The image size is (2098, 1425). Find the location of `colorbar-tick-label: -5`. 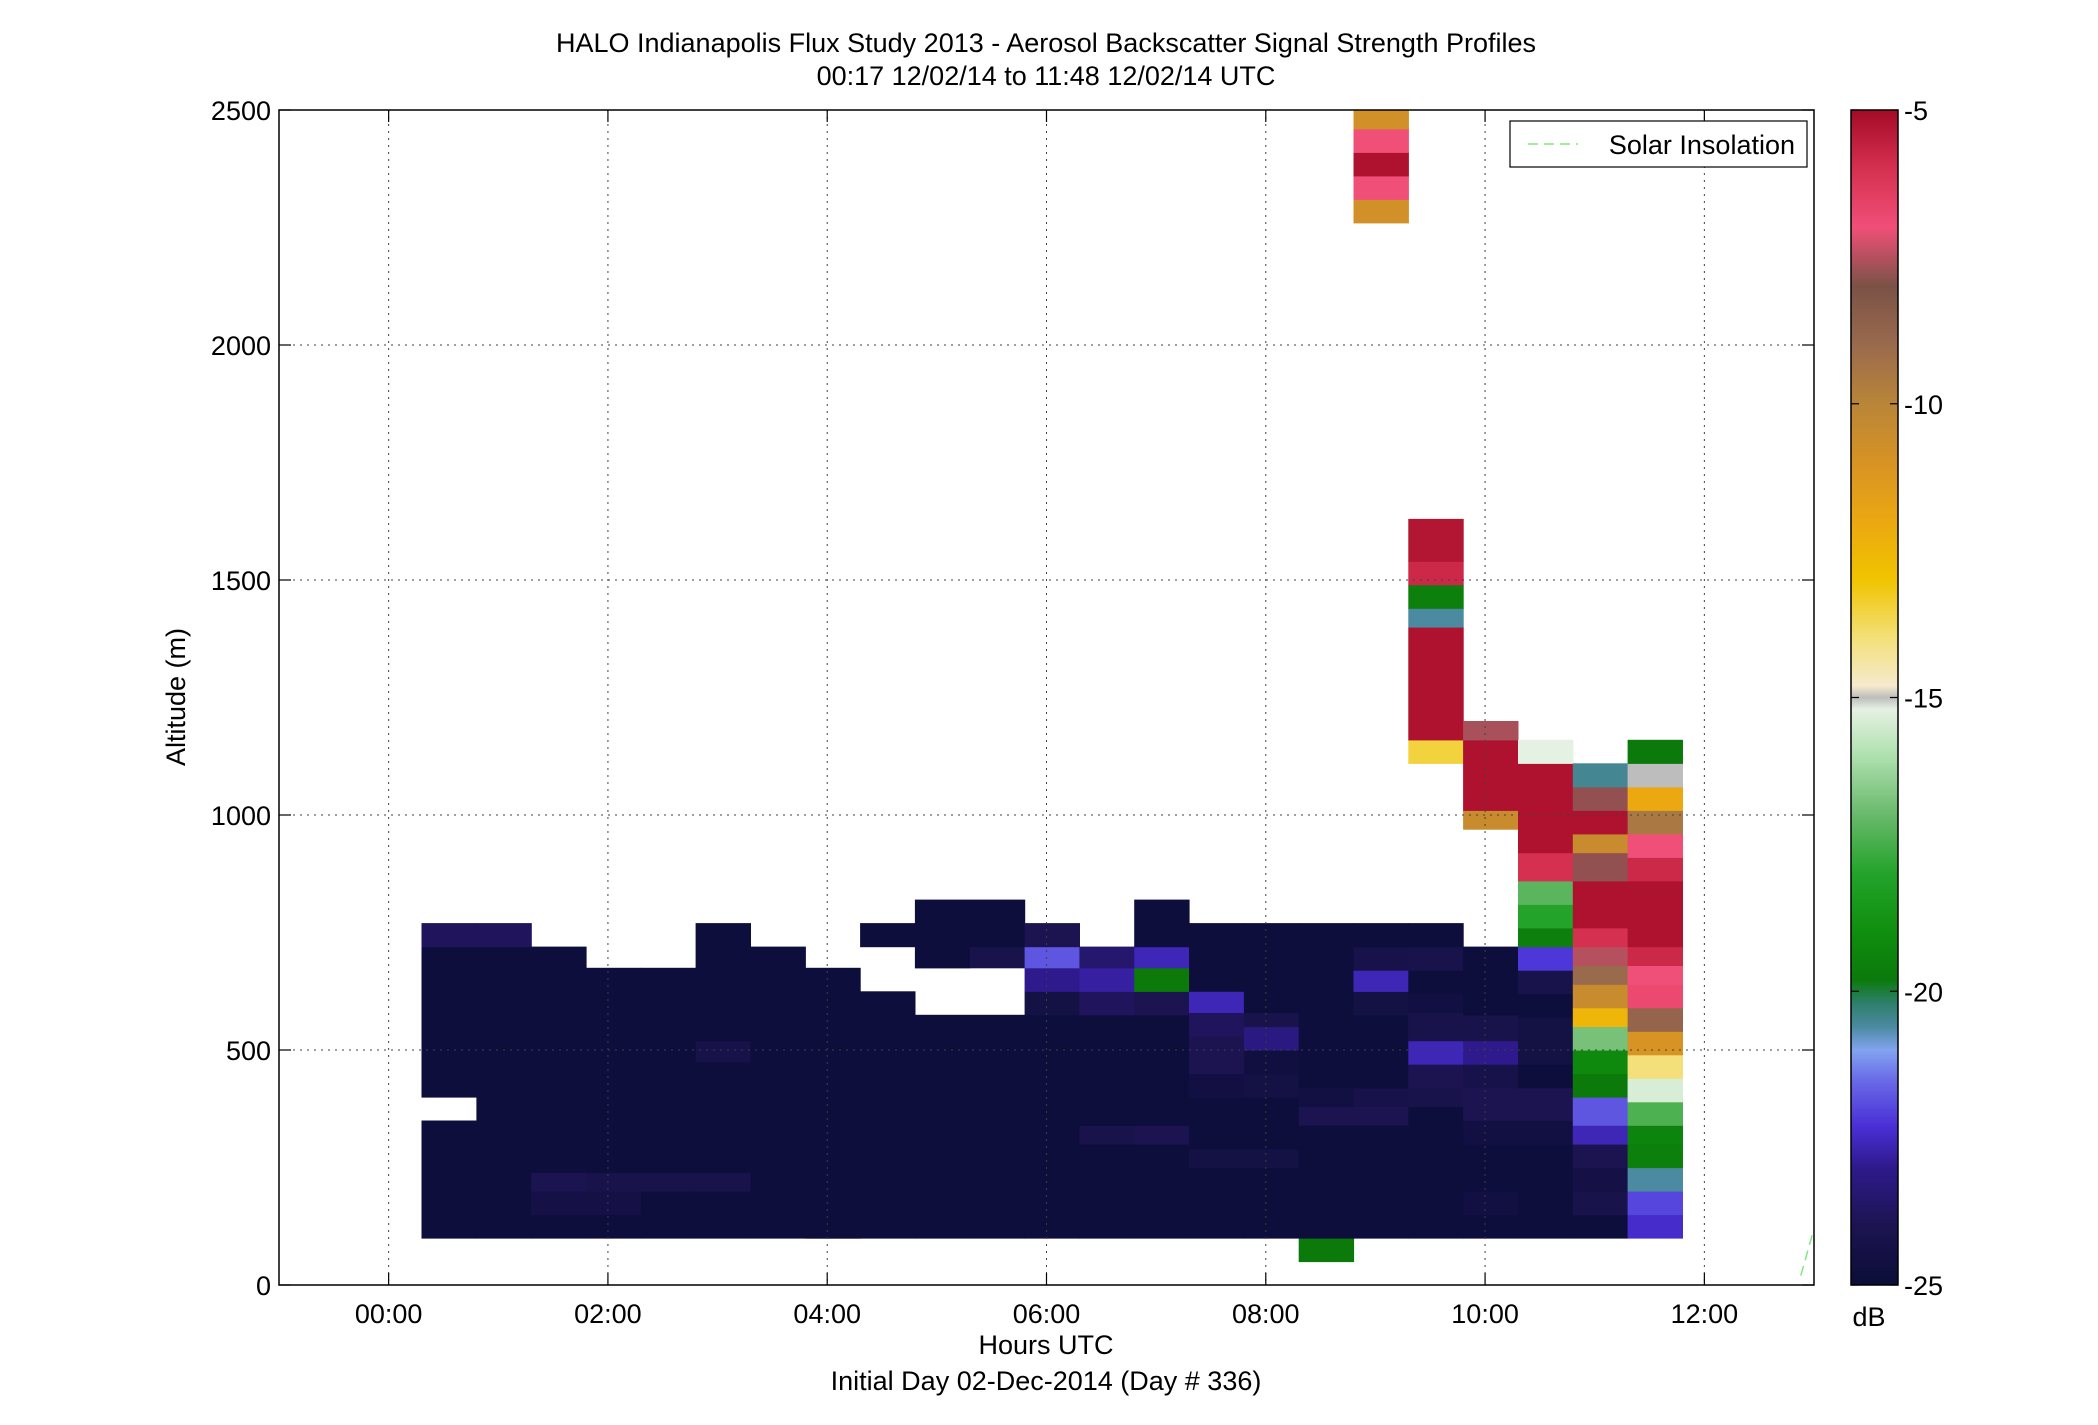

colorbar-tick-label: -5 is located at coordinates (1916, 111).